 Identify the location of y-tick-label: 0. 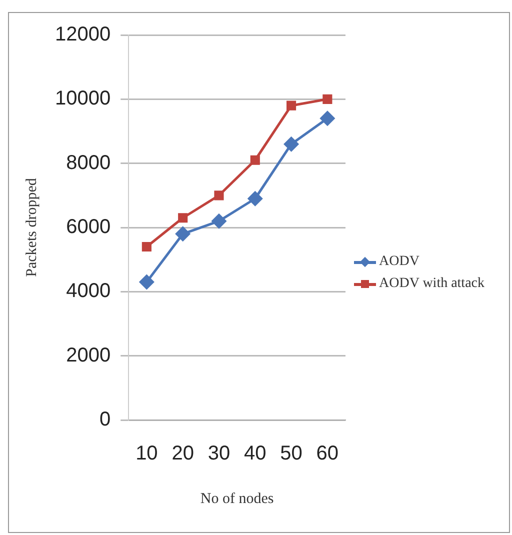
(105, 419).